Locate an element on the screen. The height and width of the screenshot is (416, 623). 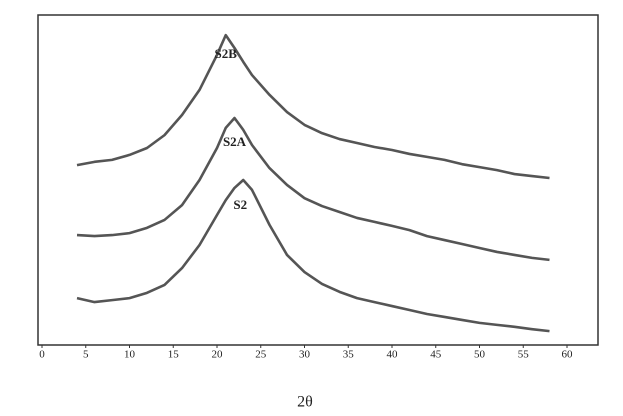
x-tick-label: 35 is located at coordinates (349, 355).